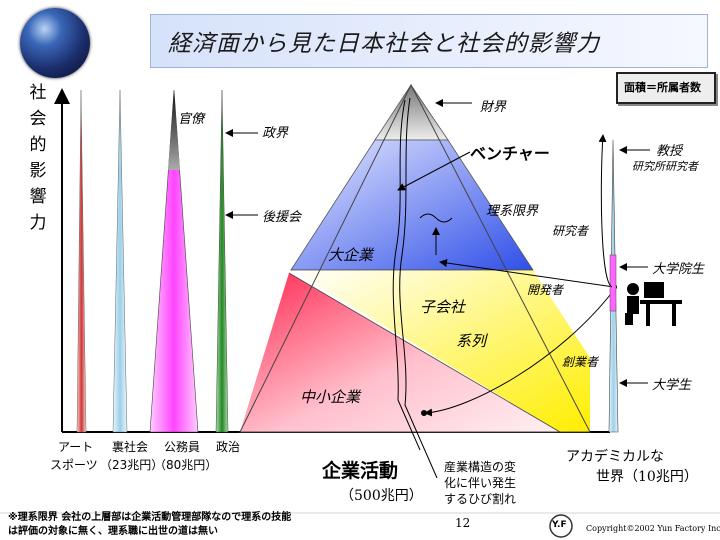 The height and width of the screenshot is (540, 720). Describe the element at coordinates (186, 465) in the screenshot. I see `label-koumuin-amount: （80兆円）` at that location.